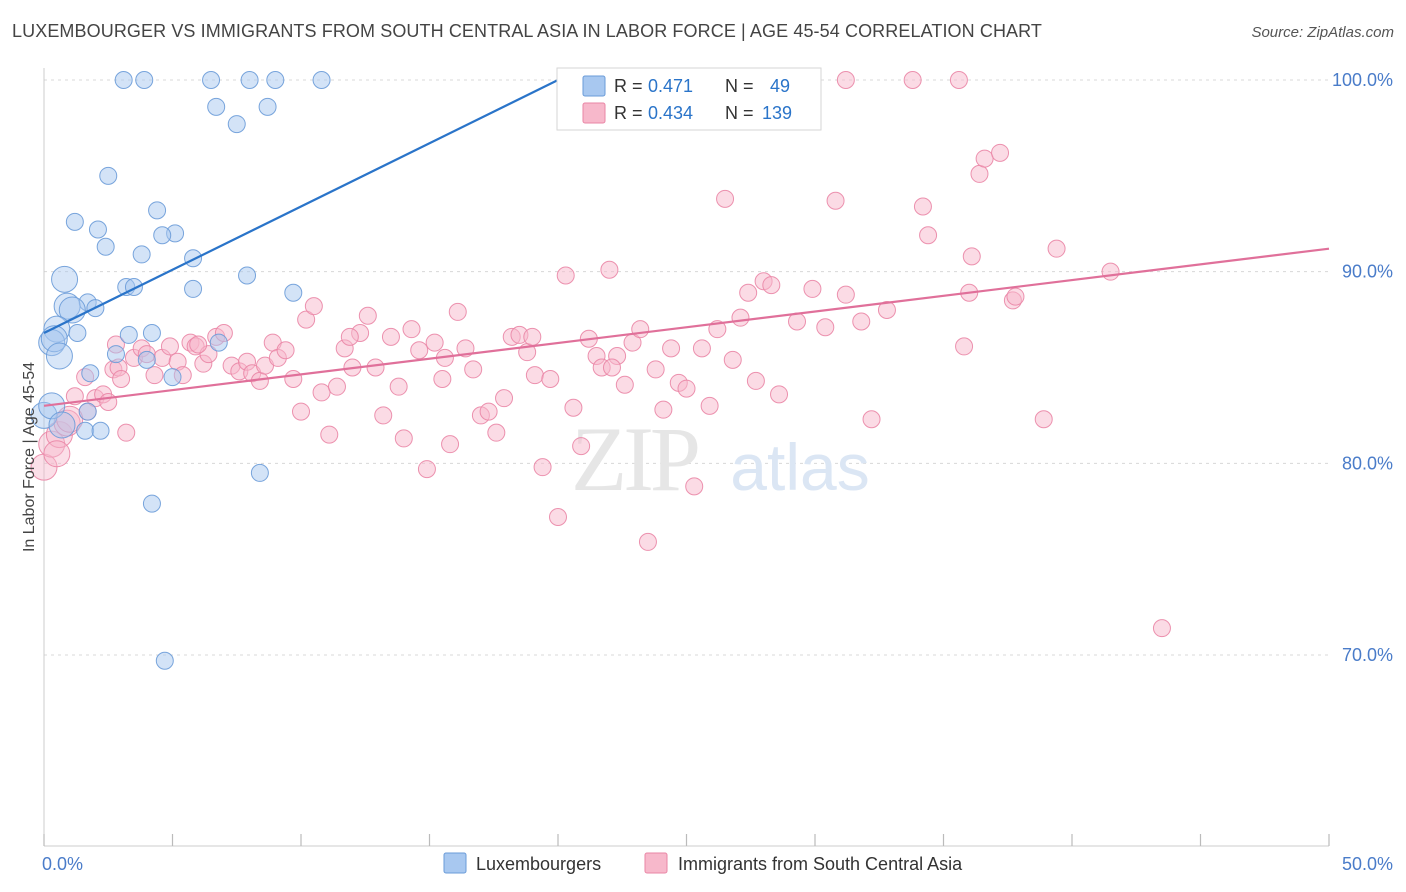 This screenshot has width=1406, height=892. I want to click on stats-r-value-blue: 0.471, so click(670, 86).